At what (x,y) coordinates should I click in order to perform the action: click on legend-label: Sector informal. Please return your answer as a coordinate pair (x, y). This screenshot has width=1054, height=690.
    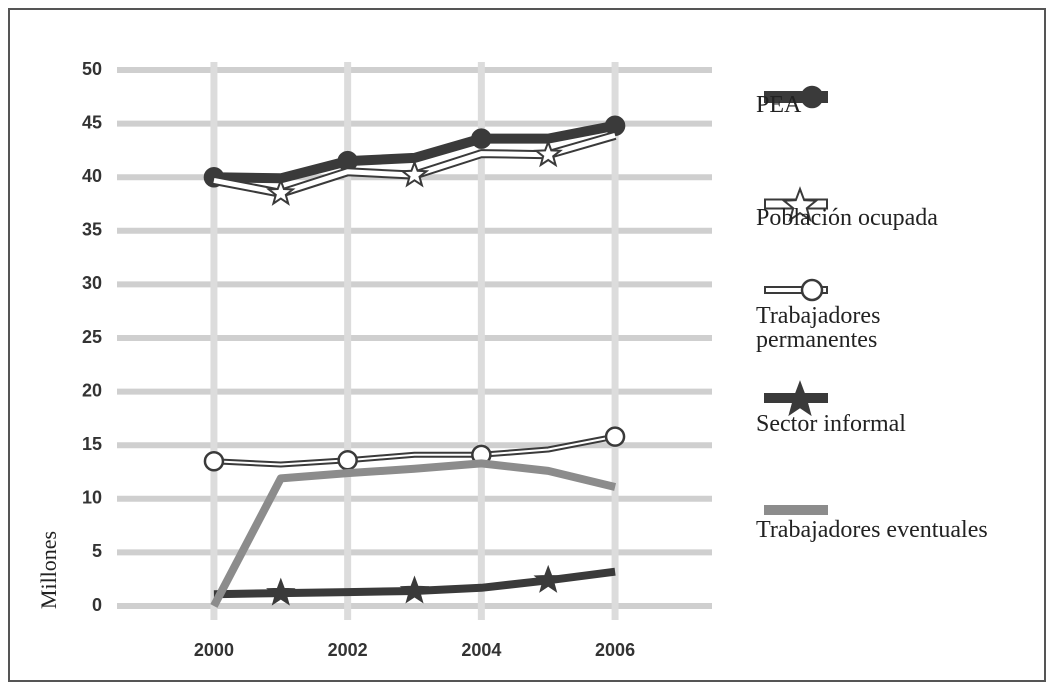
    Looking at the image, I should click on (831, 424).